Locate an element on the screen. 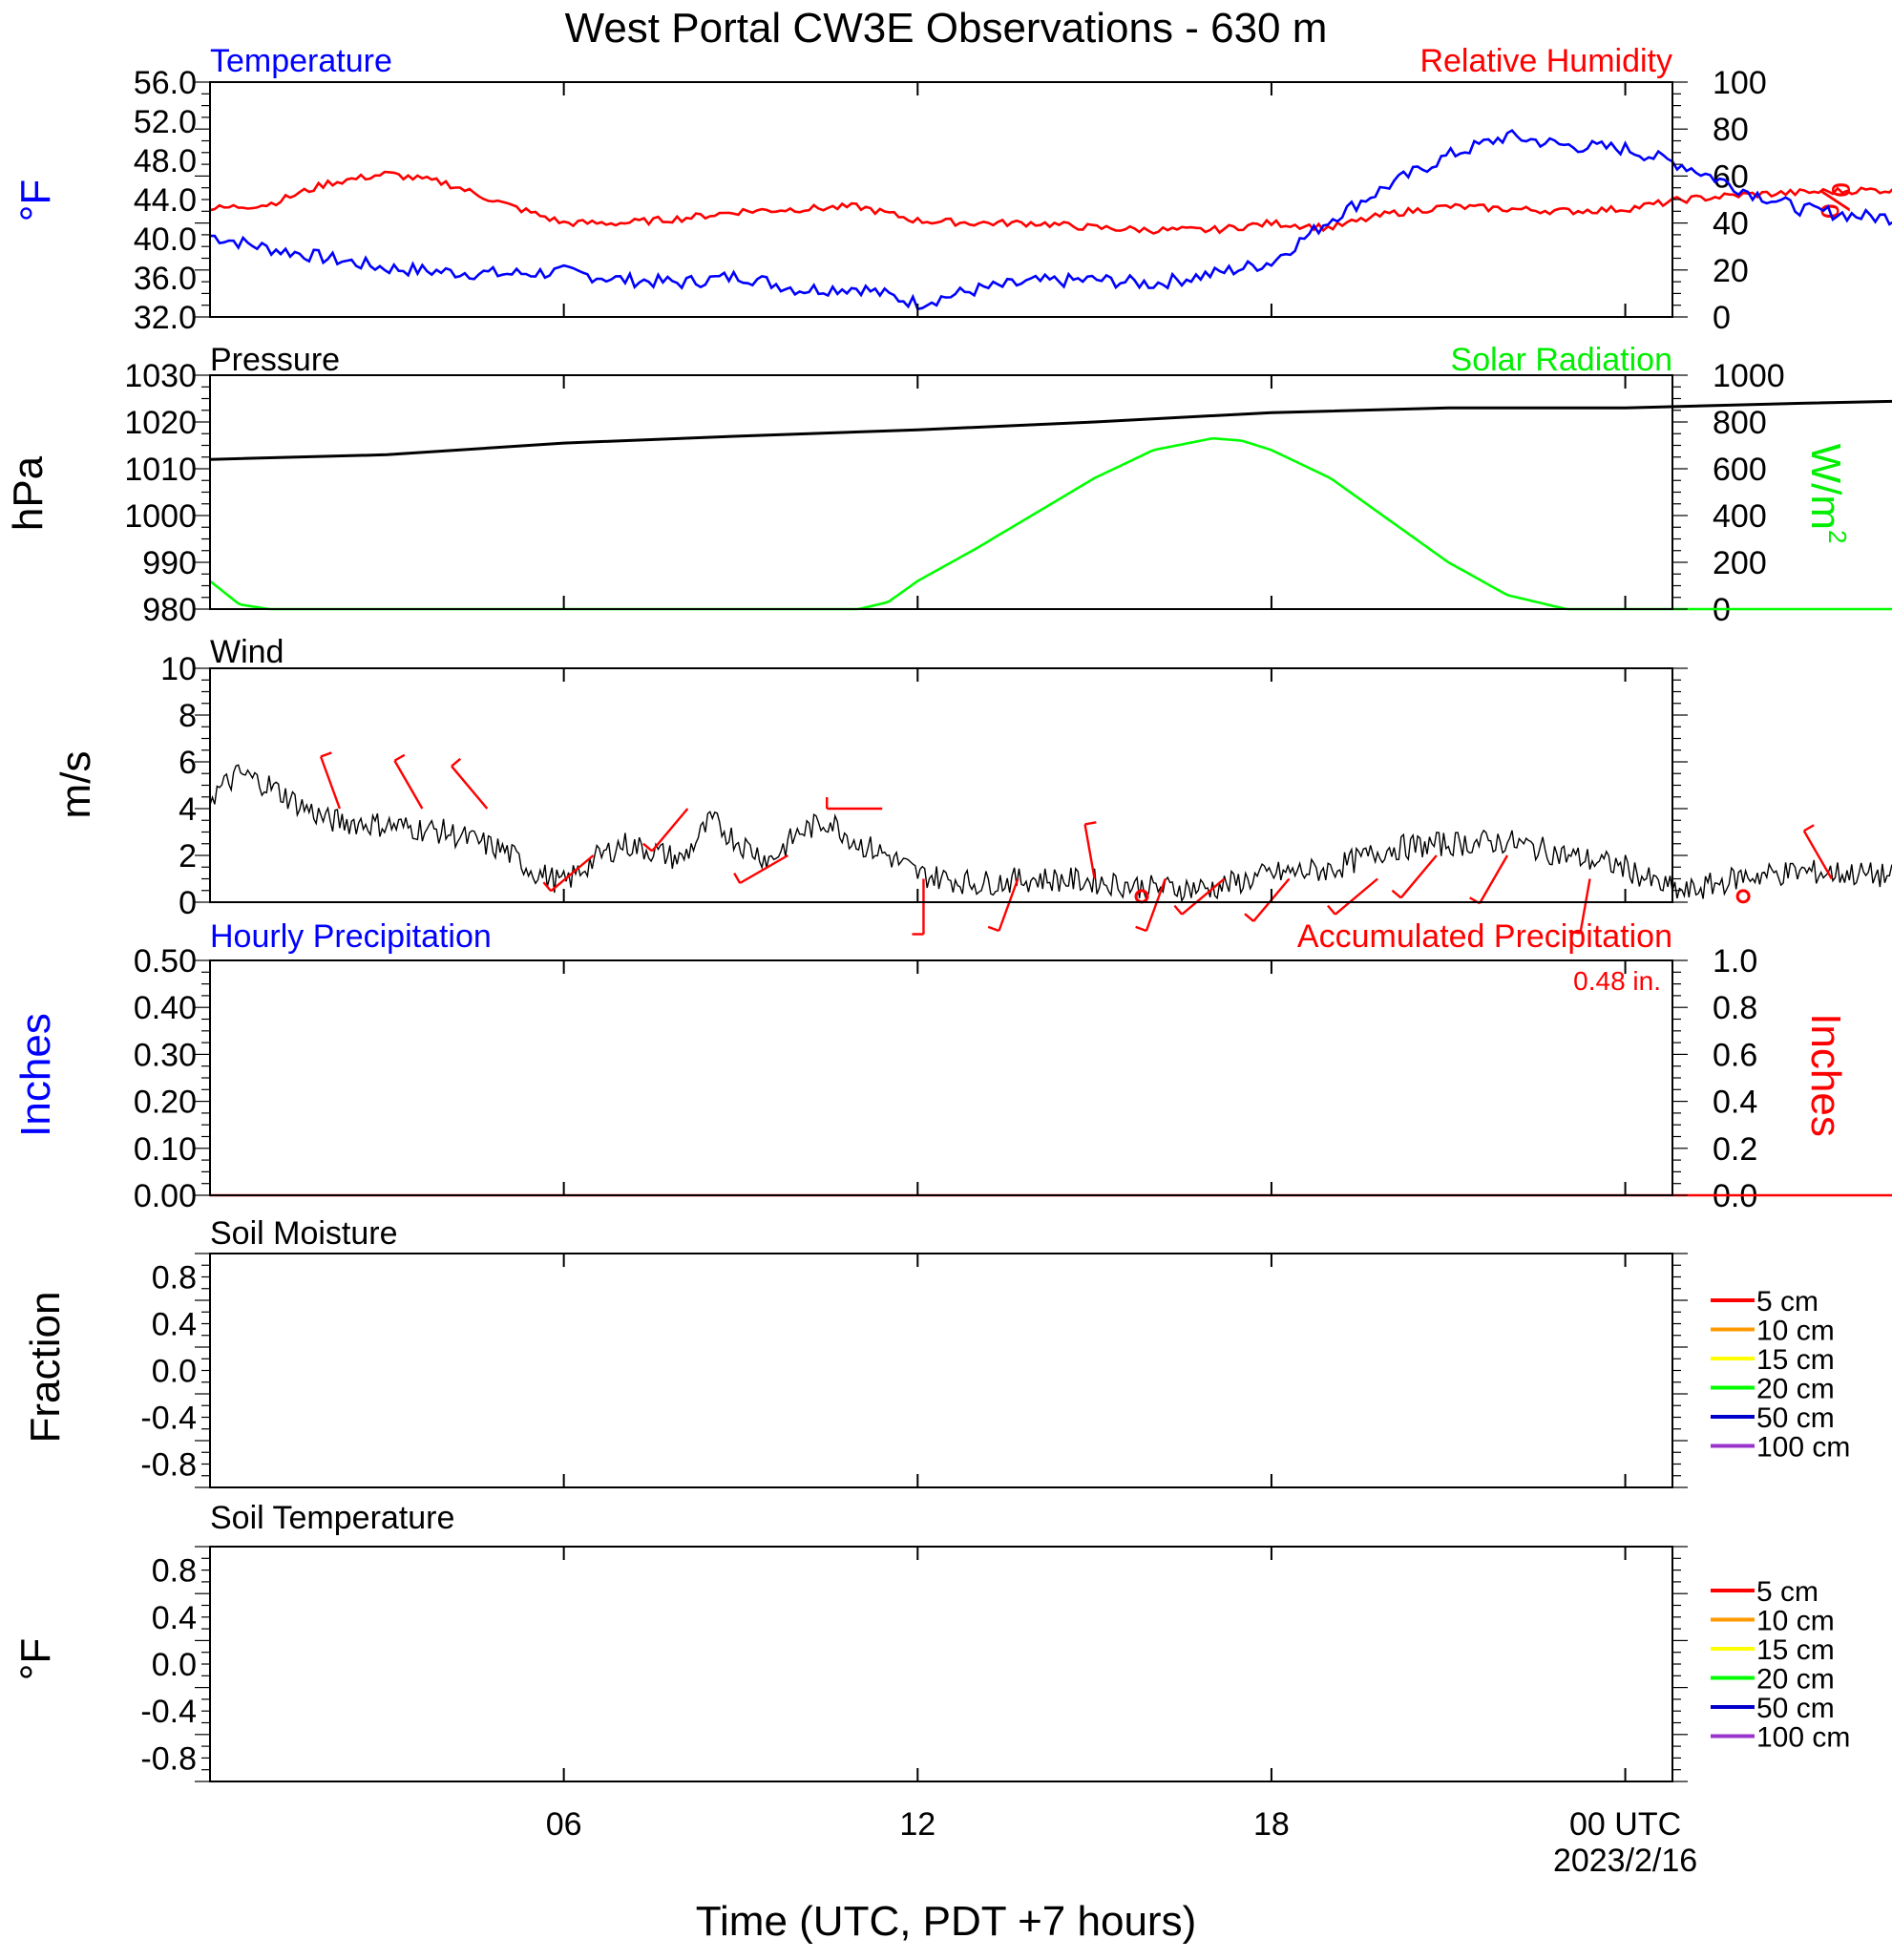 The height and width of the screenshot is (1960, 1892). hourly-precip-axis-label: Inches is located at coordinates (35, 1075).